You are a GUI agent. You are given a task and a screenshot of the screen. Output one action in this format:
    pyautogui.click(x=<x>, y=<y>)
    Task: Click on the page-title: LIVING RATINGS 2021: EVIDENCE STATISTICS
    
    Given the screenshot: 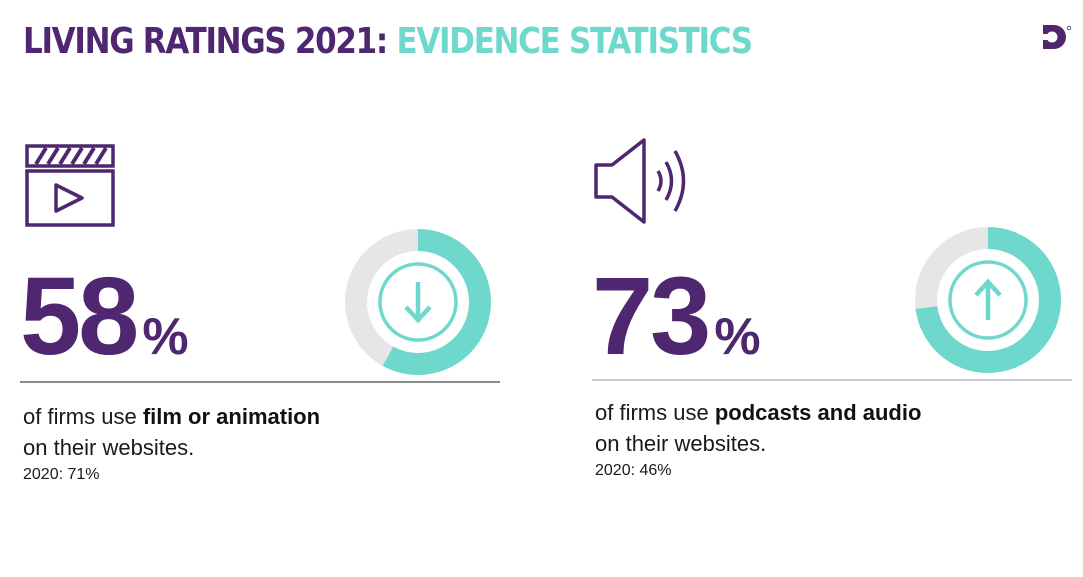 What is the action you would take?
    pyautogui.click(x=388, y=41)
    